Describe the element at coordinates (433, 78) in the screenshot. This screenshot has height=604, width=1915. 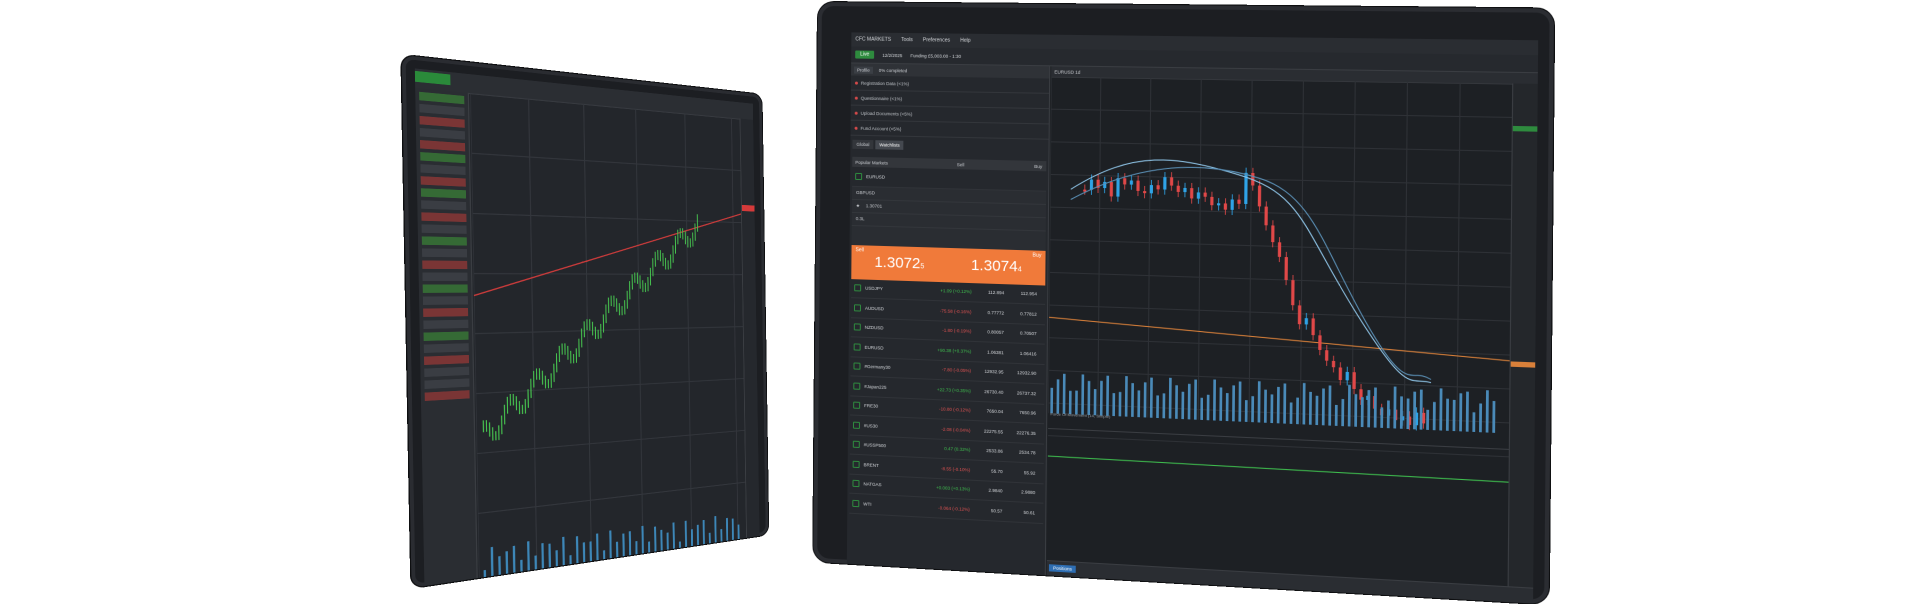
I see `left-live-badge` at that location.